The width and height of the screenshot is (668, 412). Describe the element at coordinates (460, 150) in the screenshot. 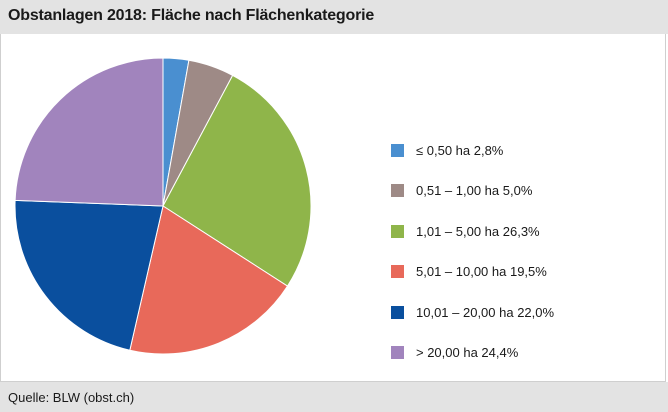

I see `legend-label: ≤ 0,50 ha 2,8%` at that location.